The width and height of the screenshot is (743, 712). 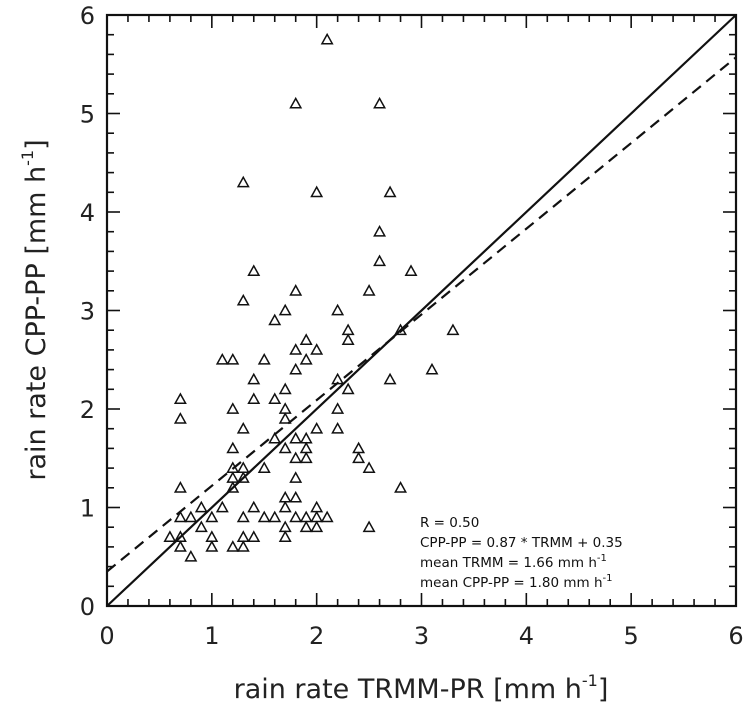 I want to click on y-tick-label: 6, so click(x=87, y=16).